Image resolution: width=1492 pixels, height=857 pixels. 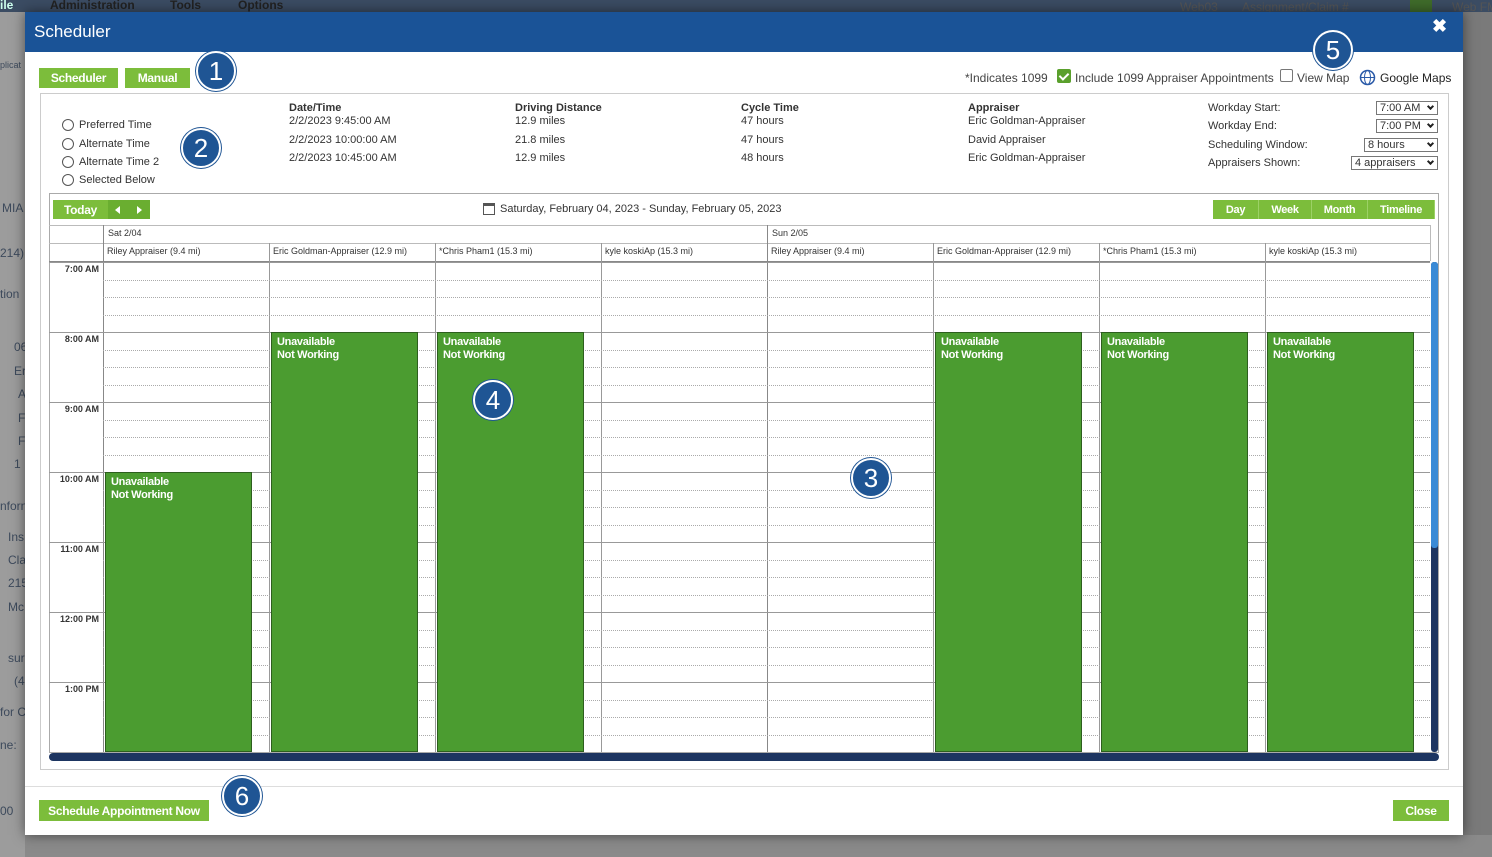 I want to click on time-label: 7:00 AM, so click(x=81, y=269).